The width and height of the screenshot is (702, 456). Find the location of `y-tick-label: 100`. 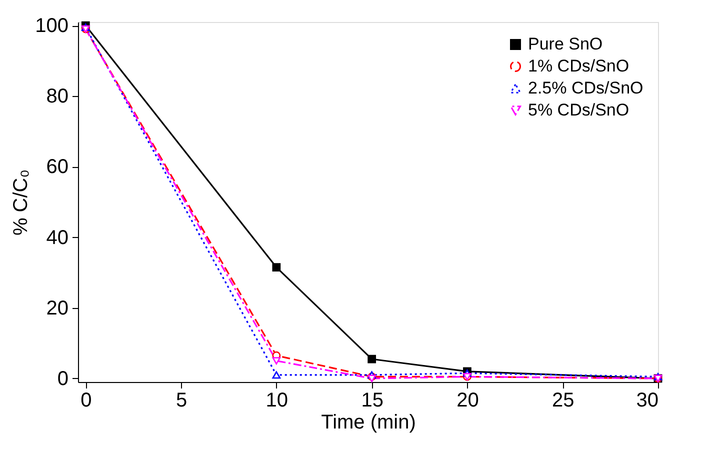

y-tick-label: 100 is located at coordinates (51, 26).